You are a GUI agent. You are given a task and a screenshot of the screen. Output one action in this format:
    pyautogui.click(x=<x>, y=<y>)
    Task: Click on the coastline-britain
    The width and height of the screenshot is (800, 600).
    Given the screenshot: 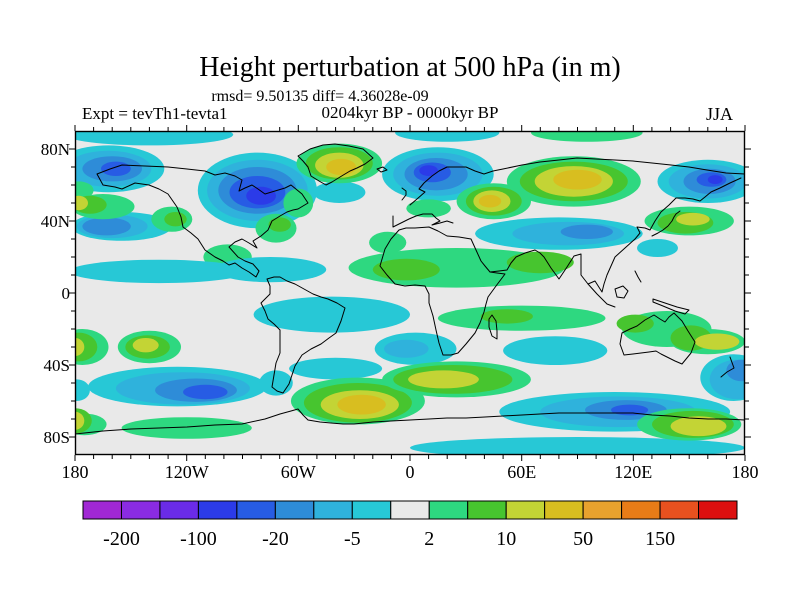 What is the action you would take?
    pyautogui.click(x=404, y=194)
    